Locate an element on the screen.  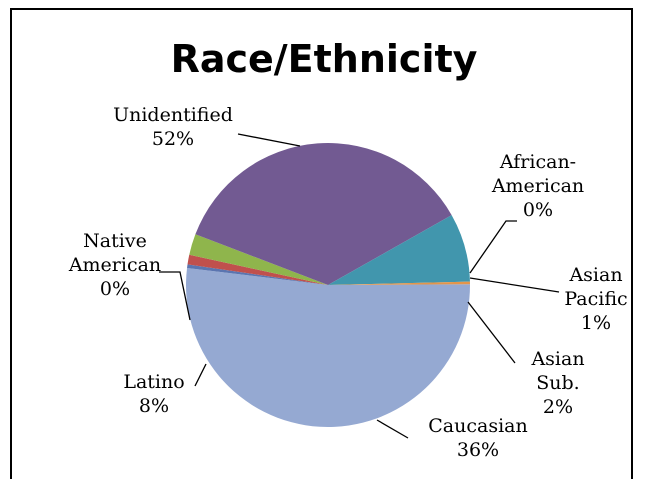
leader-line-unidentified is located at coordinates (269, 140).